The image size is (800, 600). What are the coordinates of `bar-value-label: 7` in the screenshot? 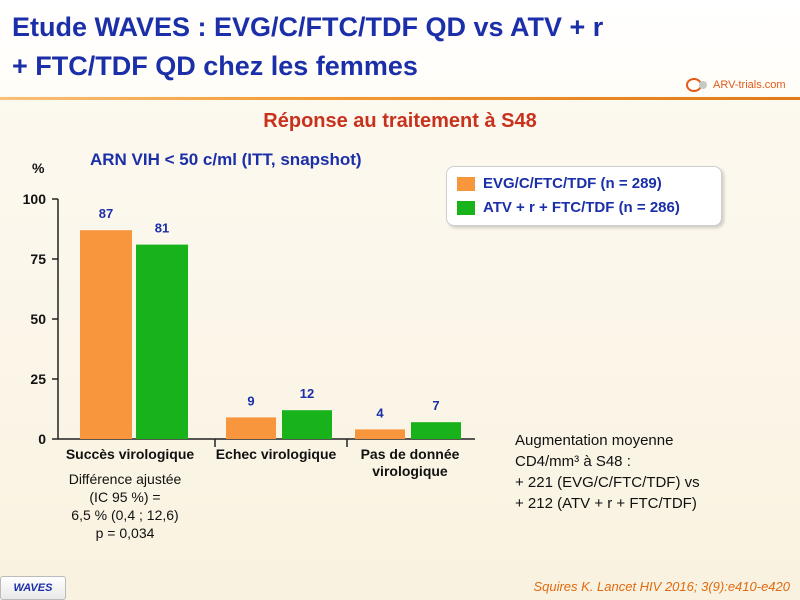 It's located at (435, 405).